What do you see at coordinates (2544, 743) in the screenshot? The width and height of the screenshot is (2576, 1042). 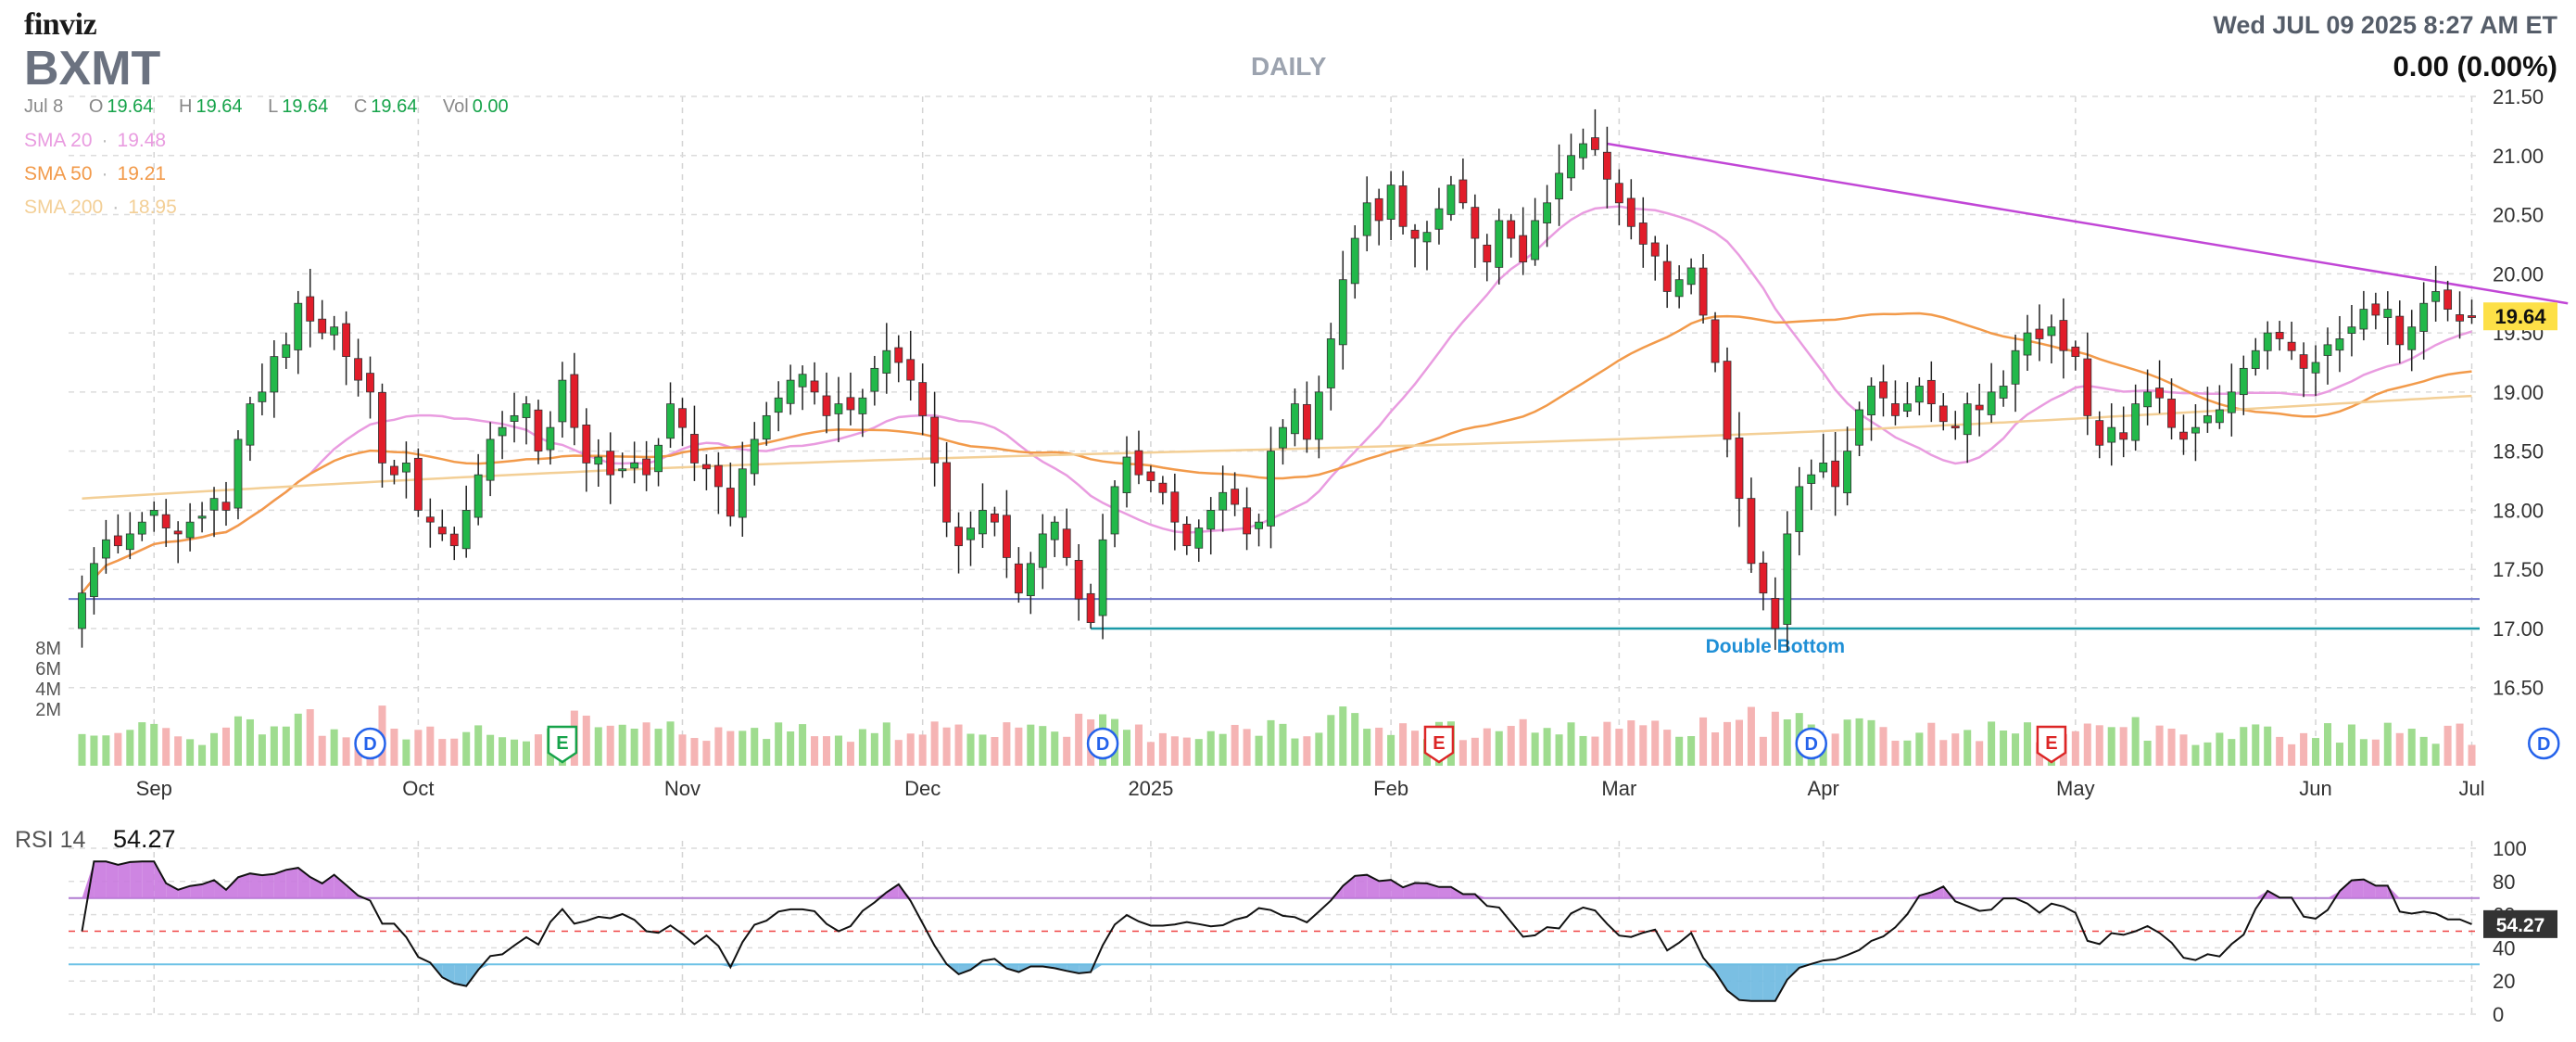 I see `dividend-marker` at bounding box center [2544, 743].